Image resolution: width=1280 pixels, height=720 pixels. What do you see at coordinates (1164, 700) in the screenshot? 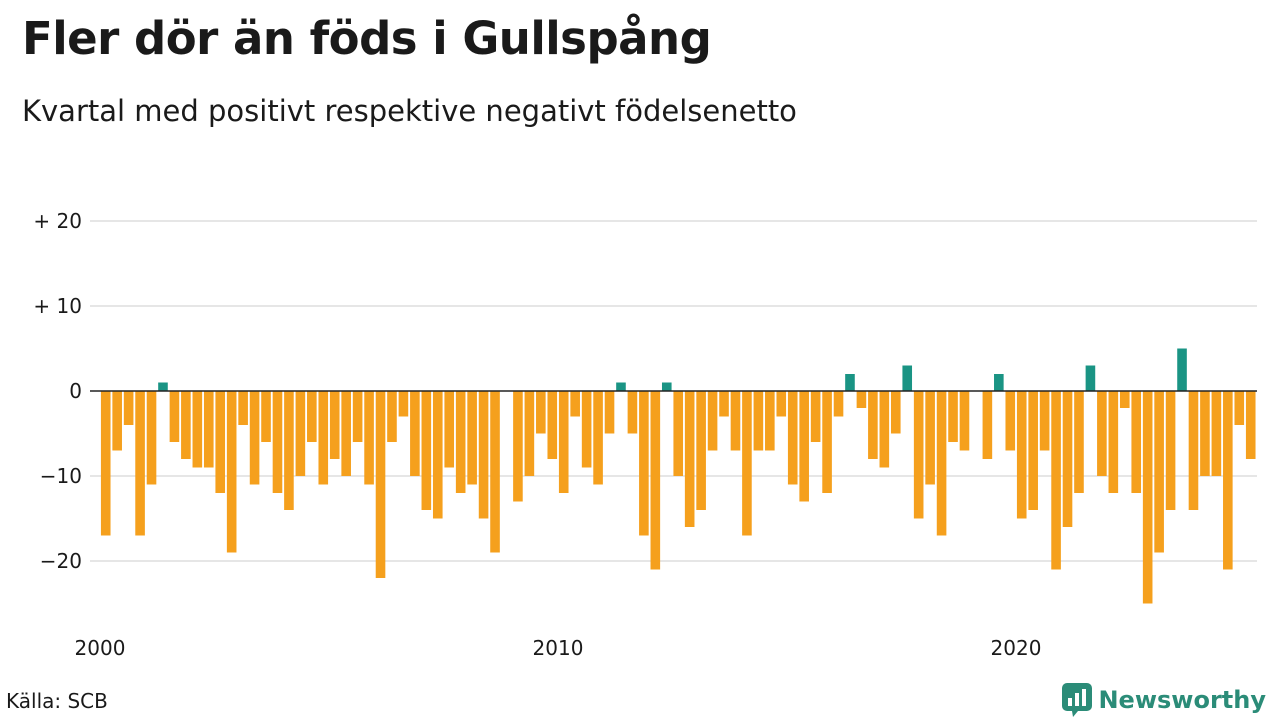
I see `newsworthy-logo: Newsworthy` at bounding box center [1164, 700].